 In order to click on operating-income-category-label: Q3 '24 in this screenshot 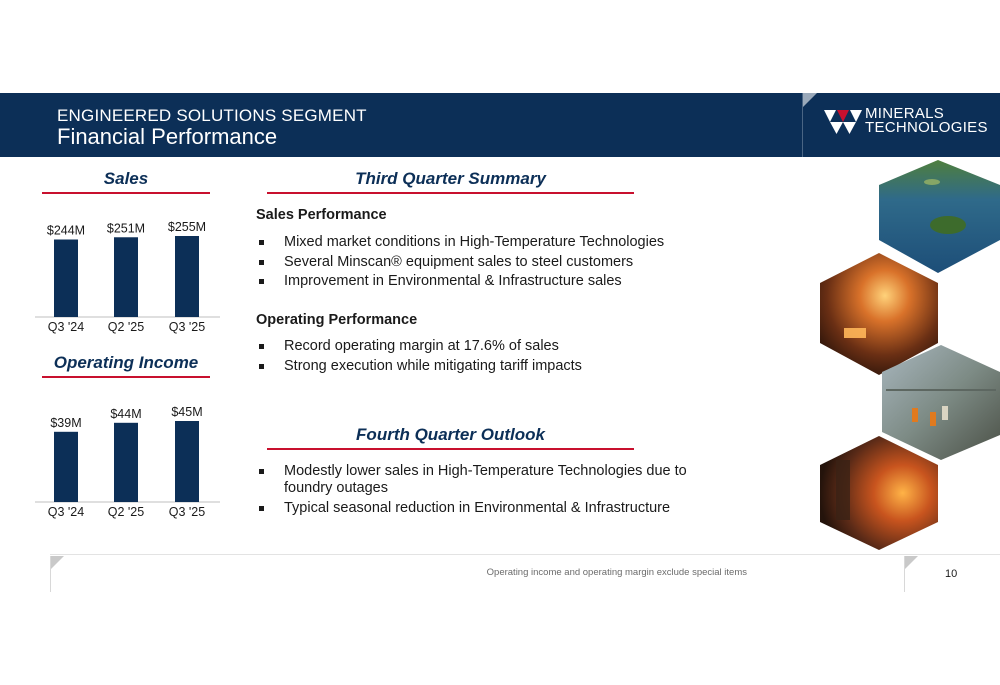, I will do `click(66, 512)`.